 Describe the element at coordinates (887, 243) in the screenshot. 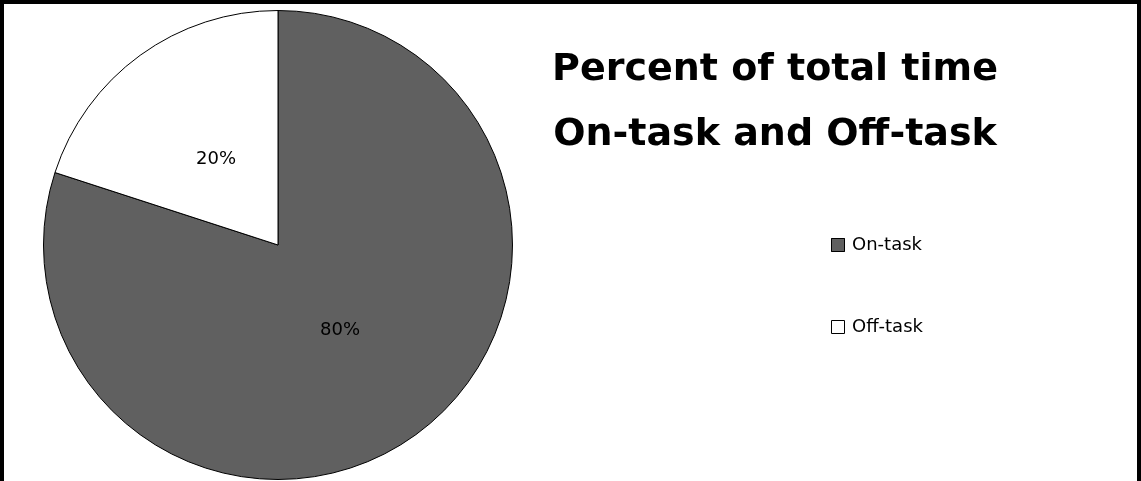

I see `legend-label: On-task` at that location.